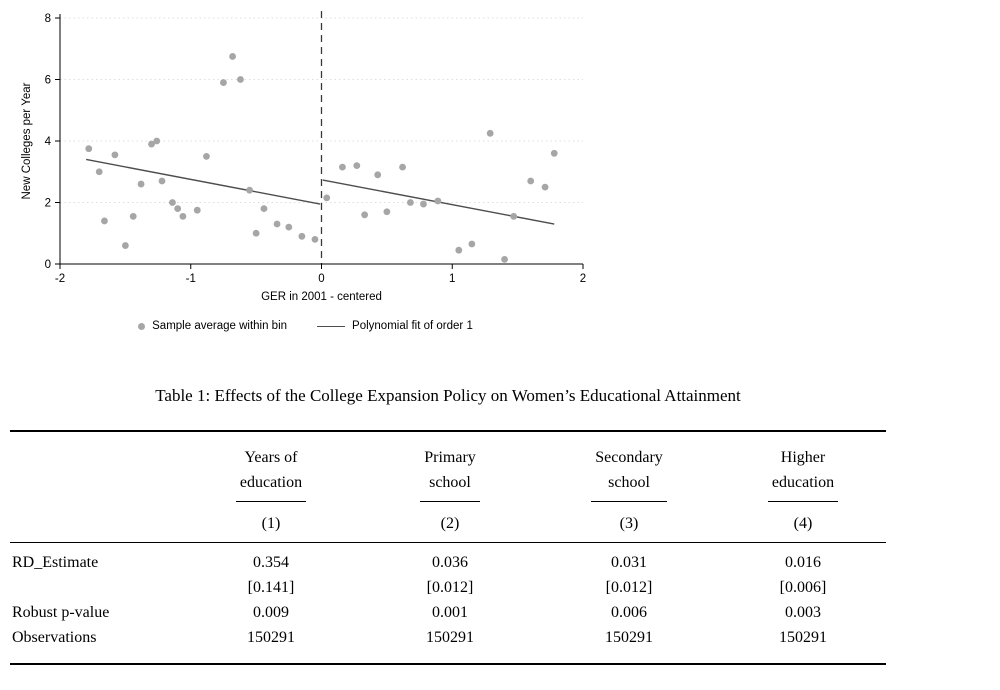  What do you see at coordinates (27, 140) in the screenshot?
I see `svg-text: New Colleges per Year` at bounding box center [27, 140].